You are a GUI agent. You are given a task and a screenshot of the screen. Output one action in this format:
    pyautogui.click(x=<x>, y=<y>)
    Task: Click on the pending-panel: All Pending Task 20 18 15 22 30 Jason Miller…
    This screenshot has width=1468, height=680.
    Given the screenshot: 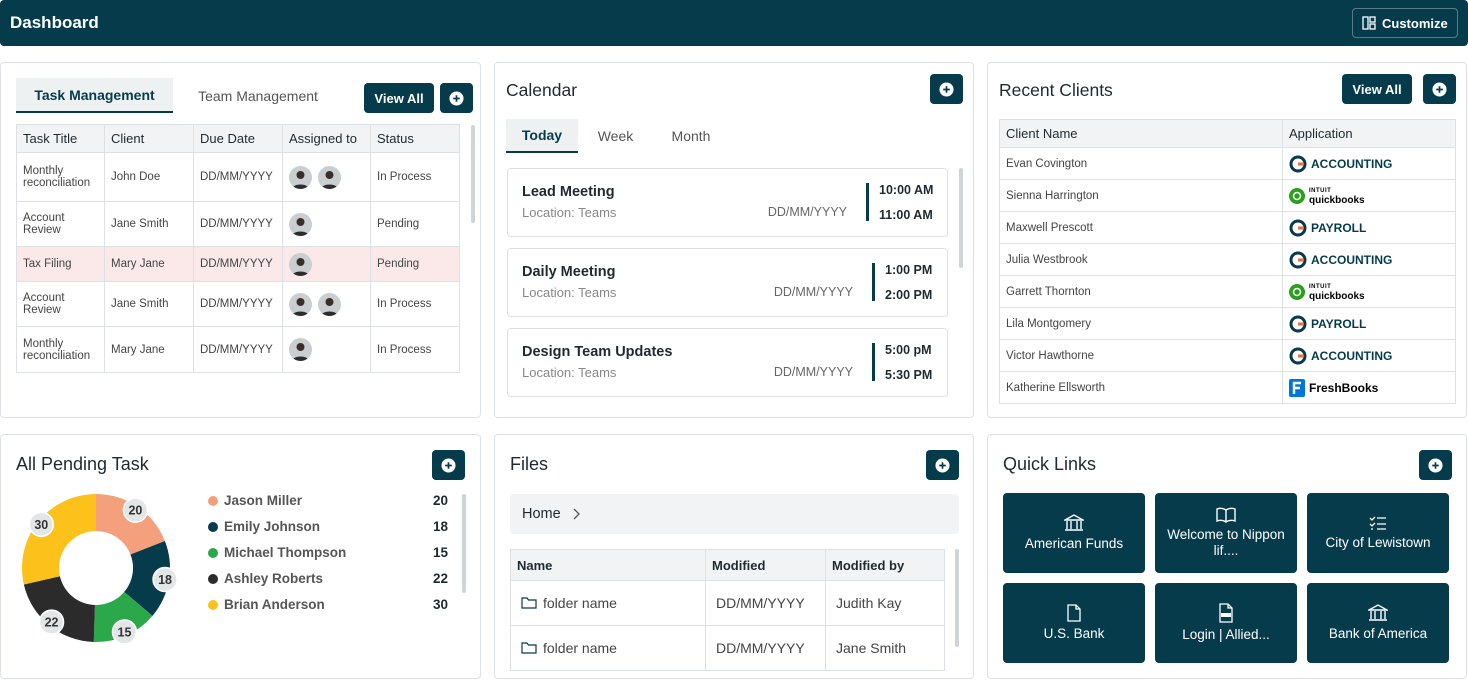 What is the action you would take?
    pyautogui.click(x=240, y=556)
    